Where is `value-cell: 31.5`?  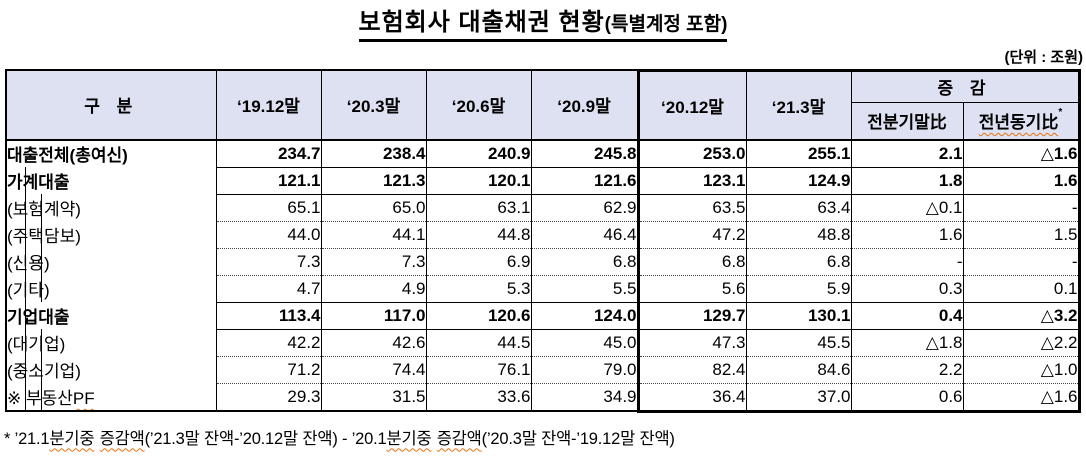 value-cell: 31.5 is located at coordinates (373, 397).